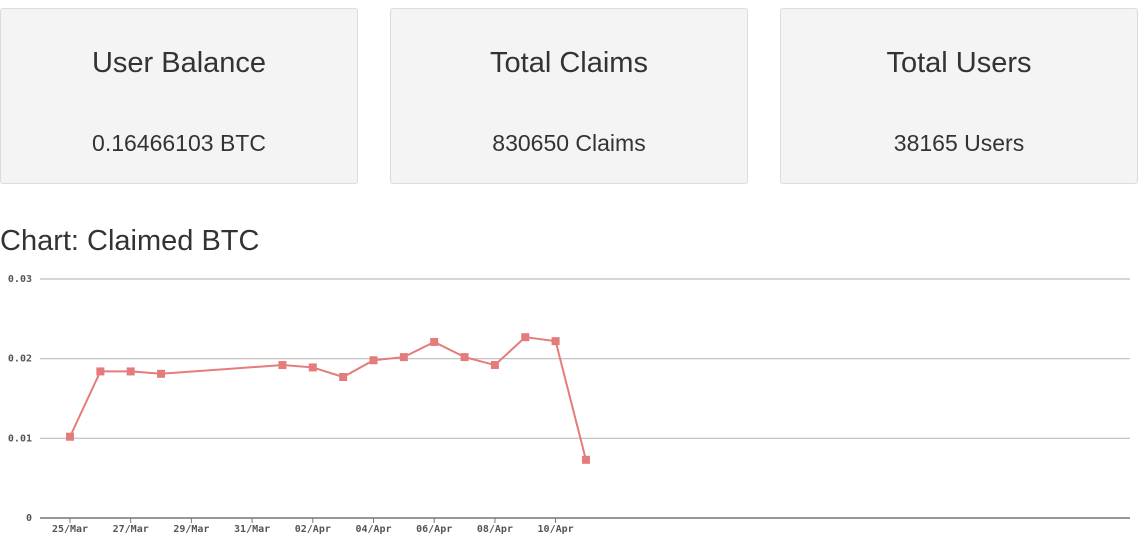  Describe the element at coordinates (569, 63) in the screenshot. I see `total-claims-title: Total Claims` at that location.